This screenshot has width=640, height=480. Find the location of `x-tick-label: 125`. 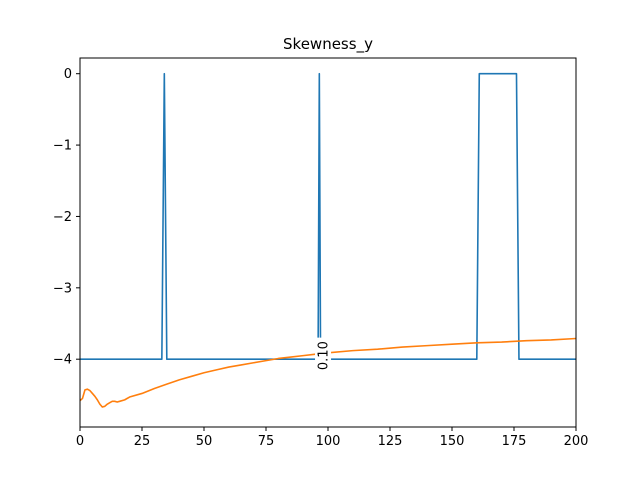

x-tick-label: 125 is located at coordinates (390, 441).